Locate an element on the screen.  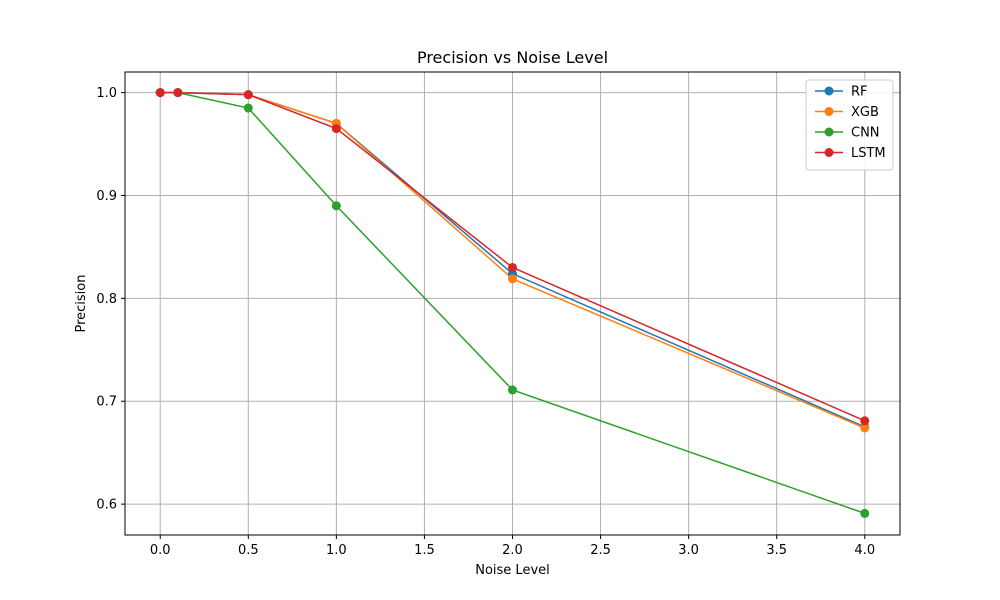
x-tick-label: 1.0 is located at coordinates (336, 550).